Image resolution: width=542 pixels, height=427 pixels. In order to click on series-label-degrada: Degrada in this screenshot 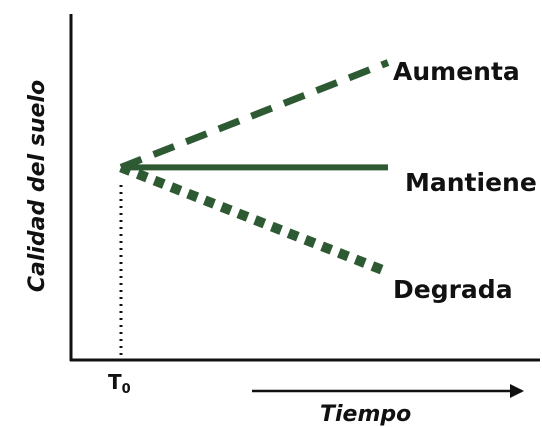, I will do `click(453, 289)`.